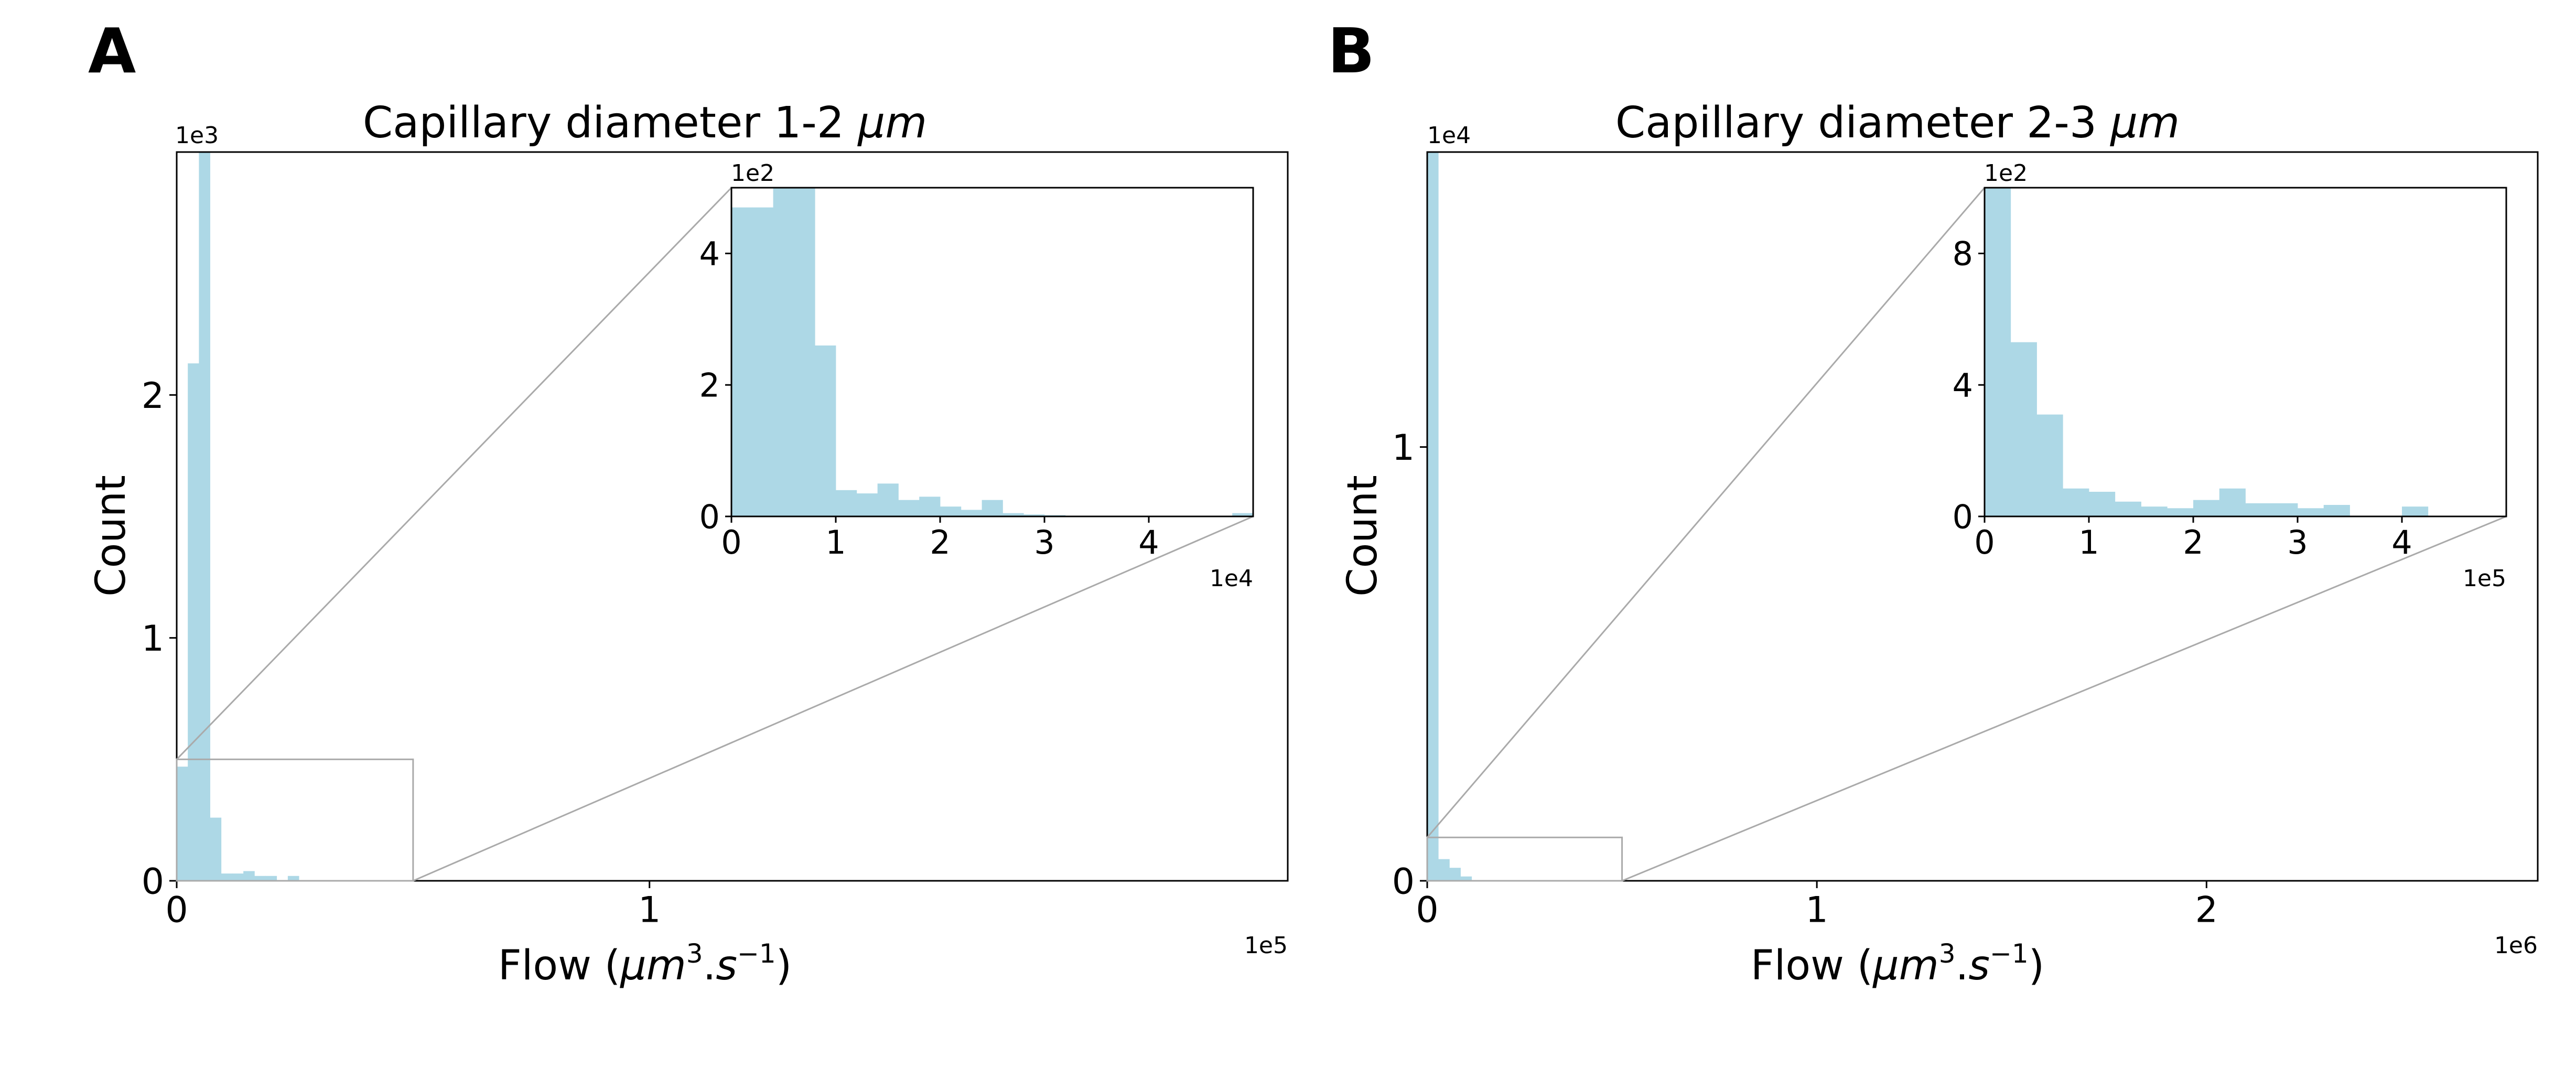  What do you see at coordinates (709, 254) in the screenshot?
I see `inset-a-y-tick-label: 4` at bounding box center [709, 254].